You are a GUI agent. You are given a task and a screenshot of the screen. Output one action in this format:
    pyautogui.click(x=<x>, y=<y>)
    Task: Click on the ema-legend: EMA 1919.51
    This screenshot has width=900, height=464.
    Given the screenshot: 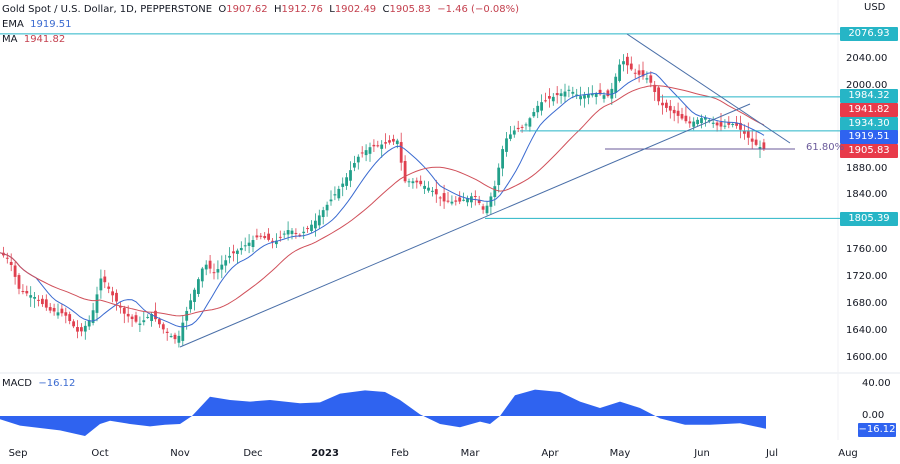 What is the action you would take?
    pyautogui.click(x=260, y=24)
    